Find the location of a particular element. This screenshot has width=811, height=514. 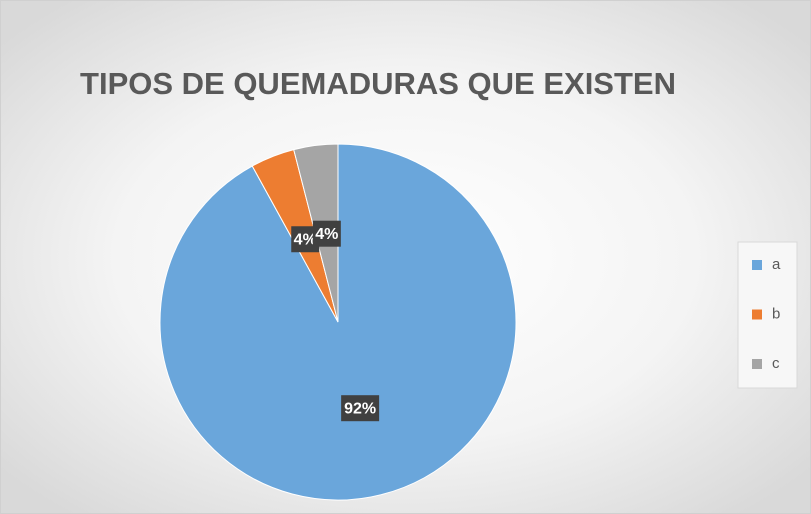

legend-label: b is located at coordinates (776, 313).